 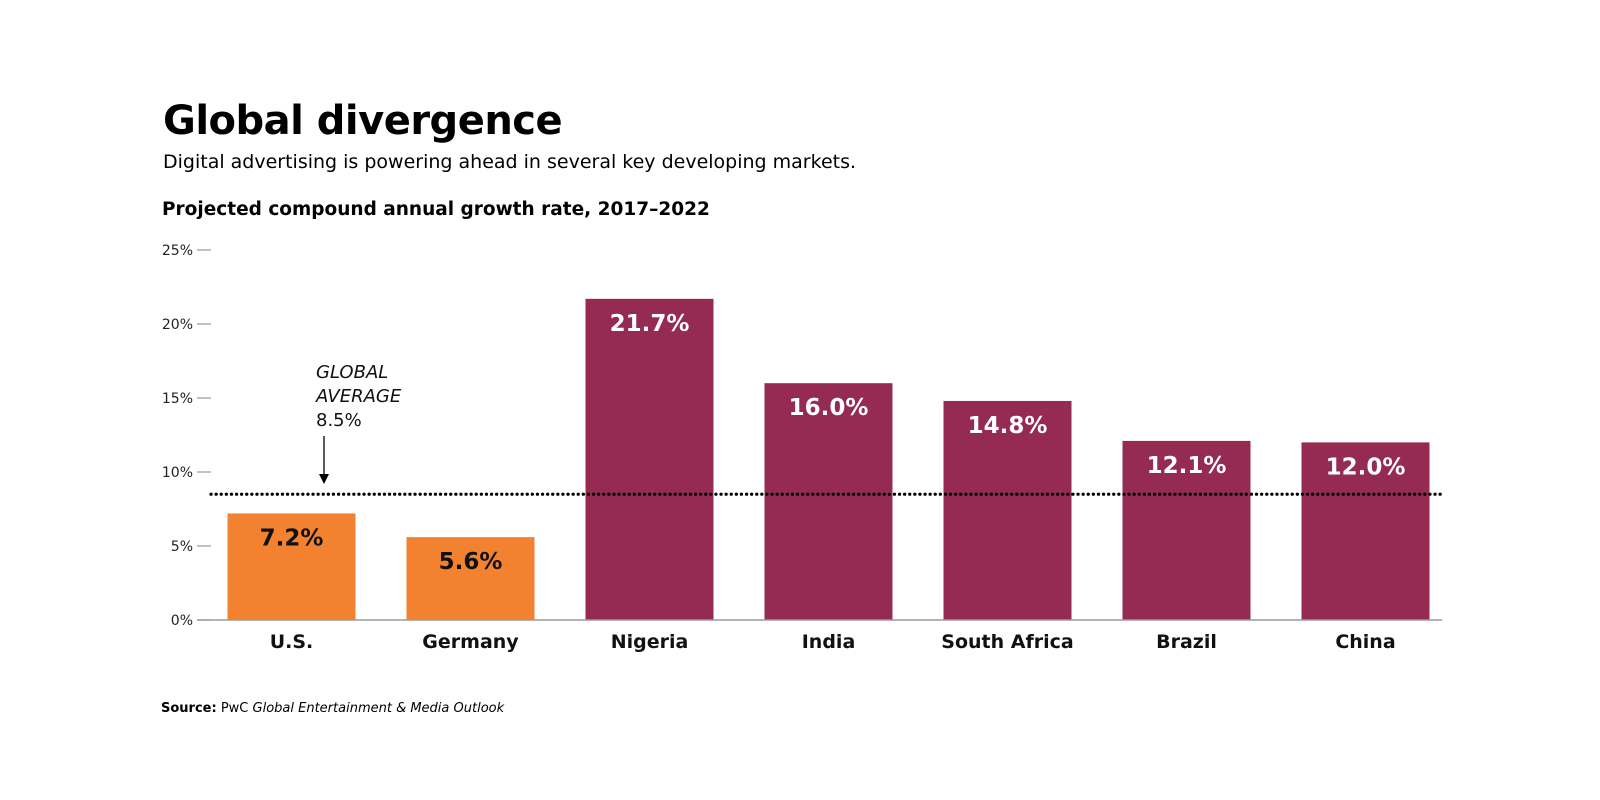 What do you see at coordinates (1187, 466) in the screenshot?
I see `bar-value-label: 12.1%` at bounding box center [1187, 466].